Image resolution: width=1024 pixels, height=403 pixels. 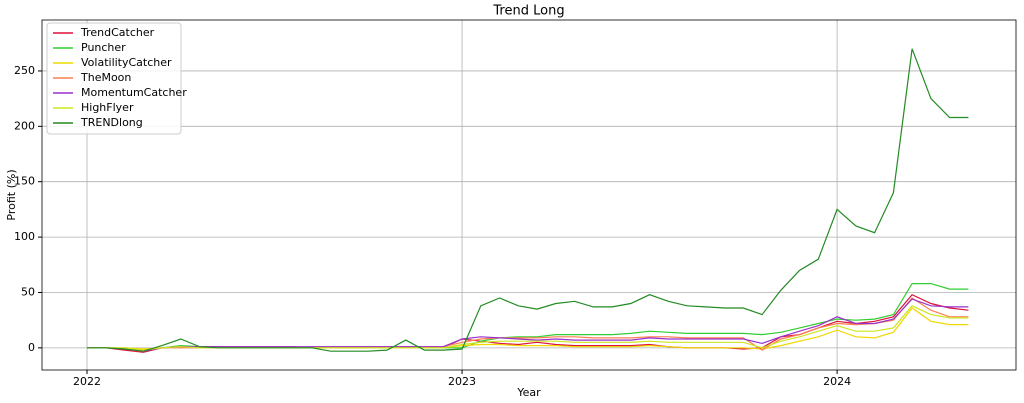 I want to click on chart-title: Trend Long, so click(x=528, y=11).